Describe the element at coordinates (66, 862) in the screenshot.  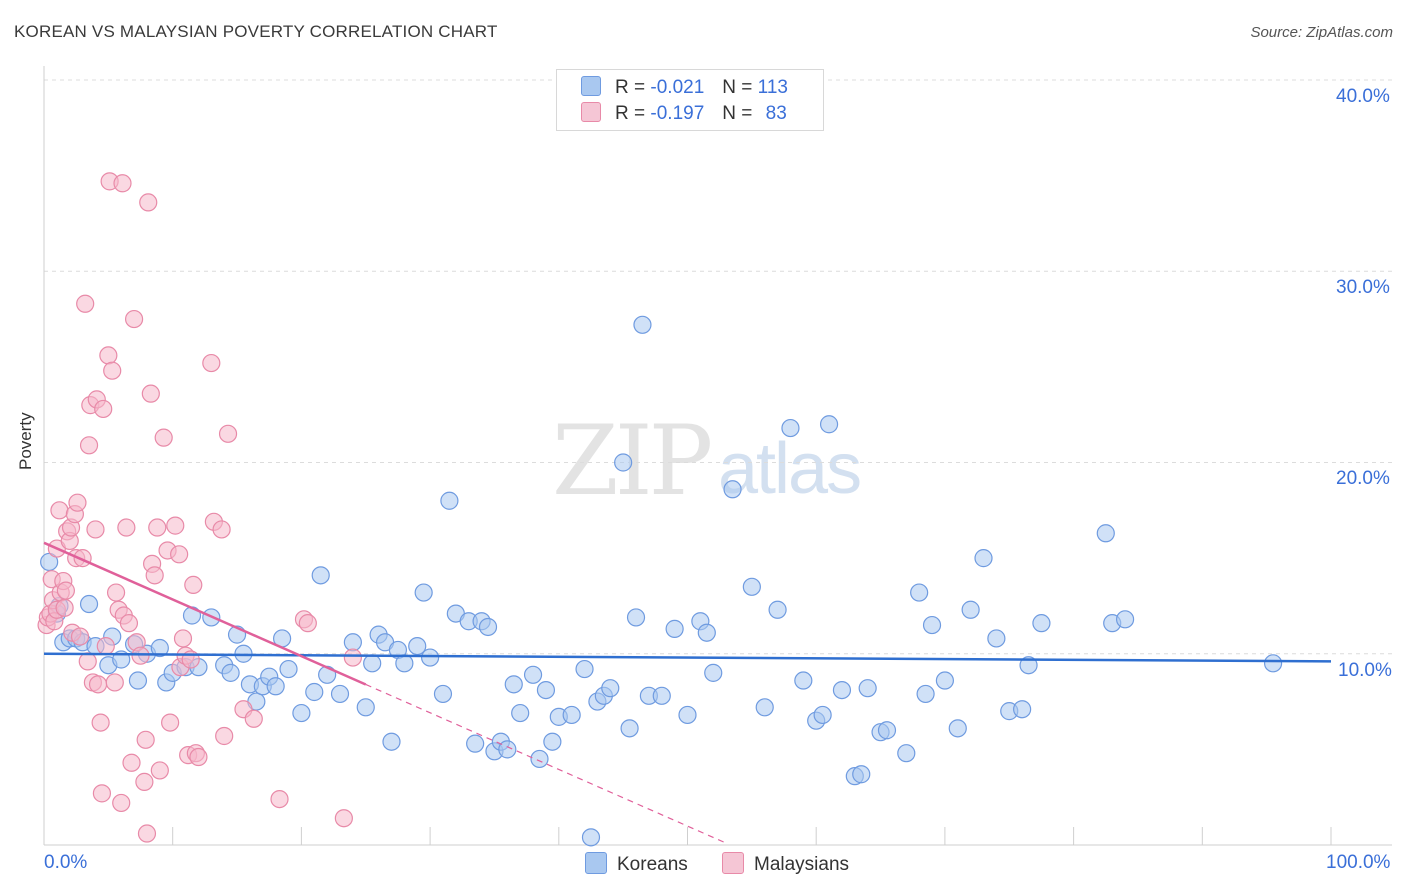
I see `x-tick-label-min: 0.0%` at that location.